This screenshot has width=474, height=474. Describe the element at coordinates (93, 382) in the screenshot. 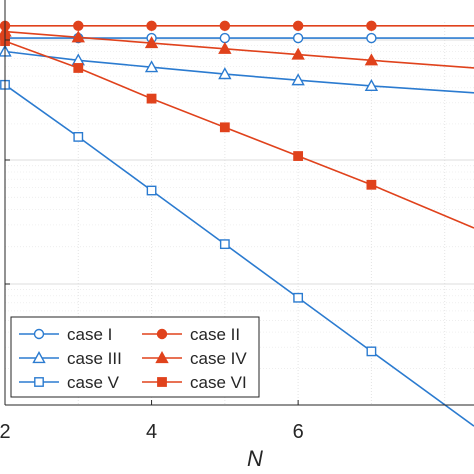

I see `legend-label: case V` at that location.